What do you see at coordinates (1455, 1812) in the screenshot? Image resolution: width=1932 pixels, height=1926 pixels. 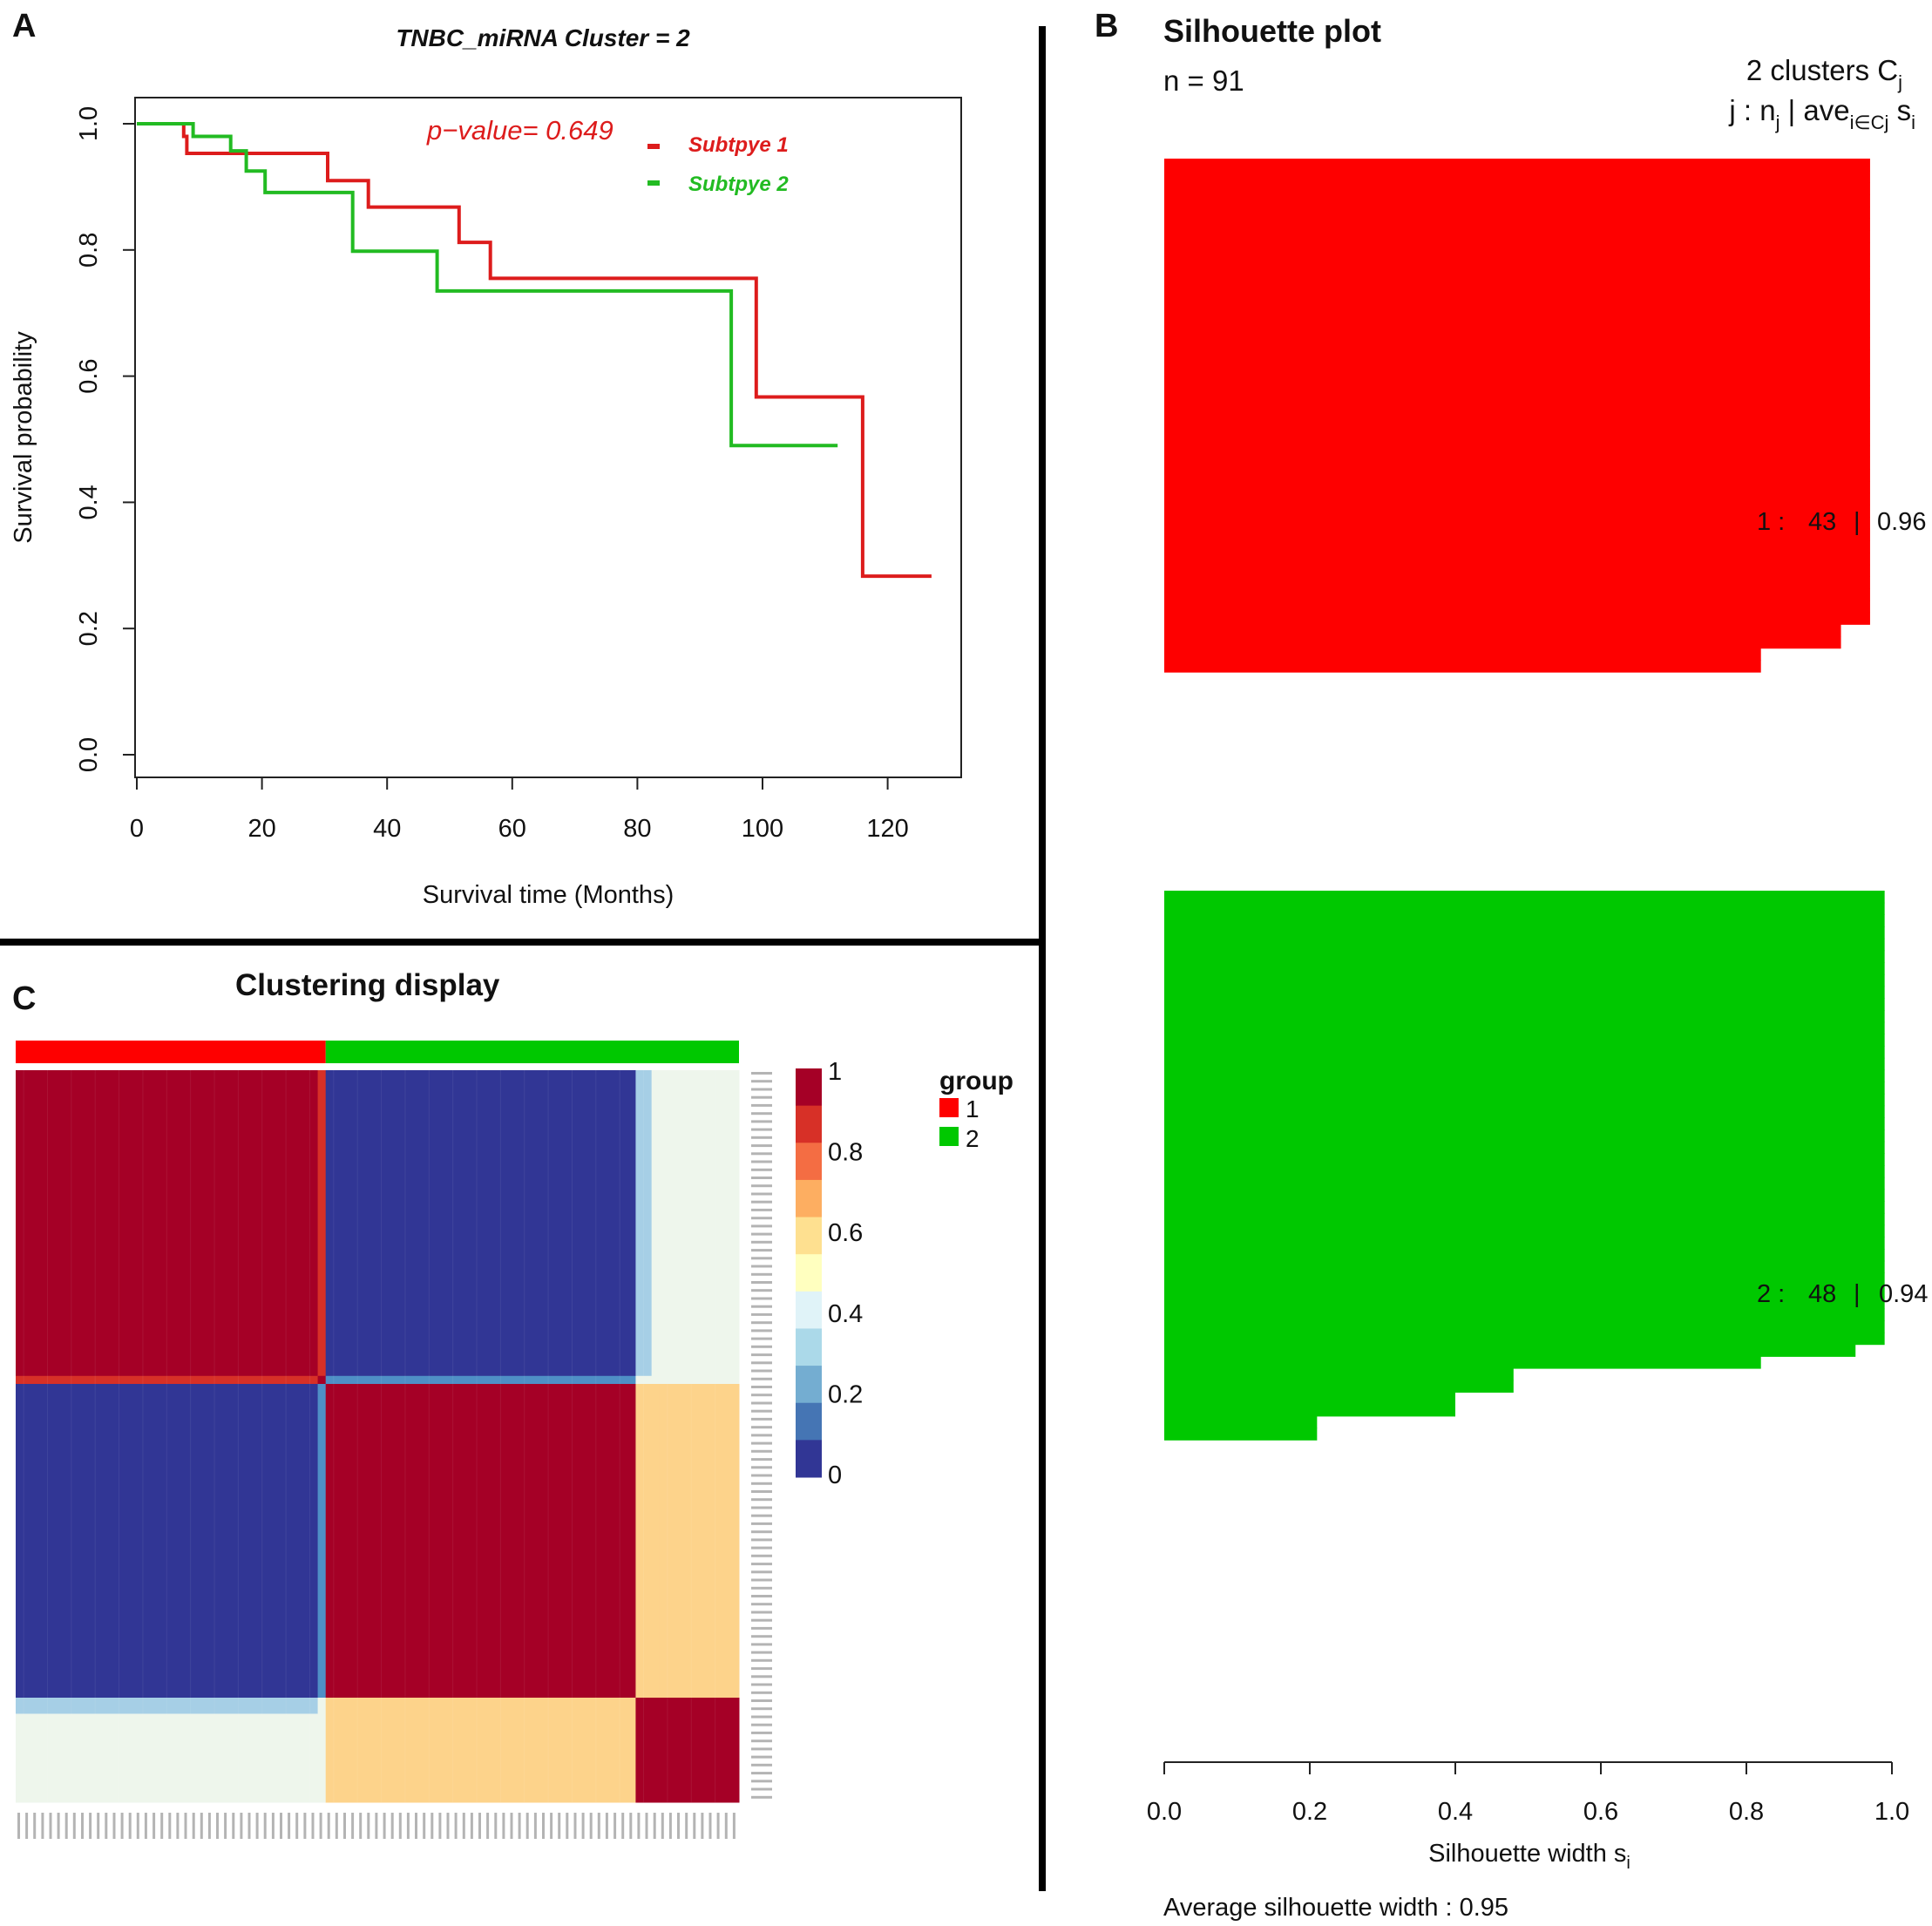 I see `silhouette-x-tick-label: 0.4` at bounding box center [1455, 1812].